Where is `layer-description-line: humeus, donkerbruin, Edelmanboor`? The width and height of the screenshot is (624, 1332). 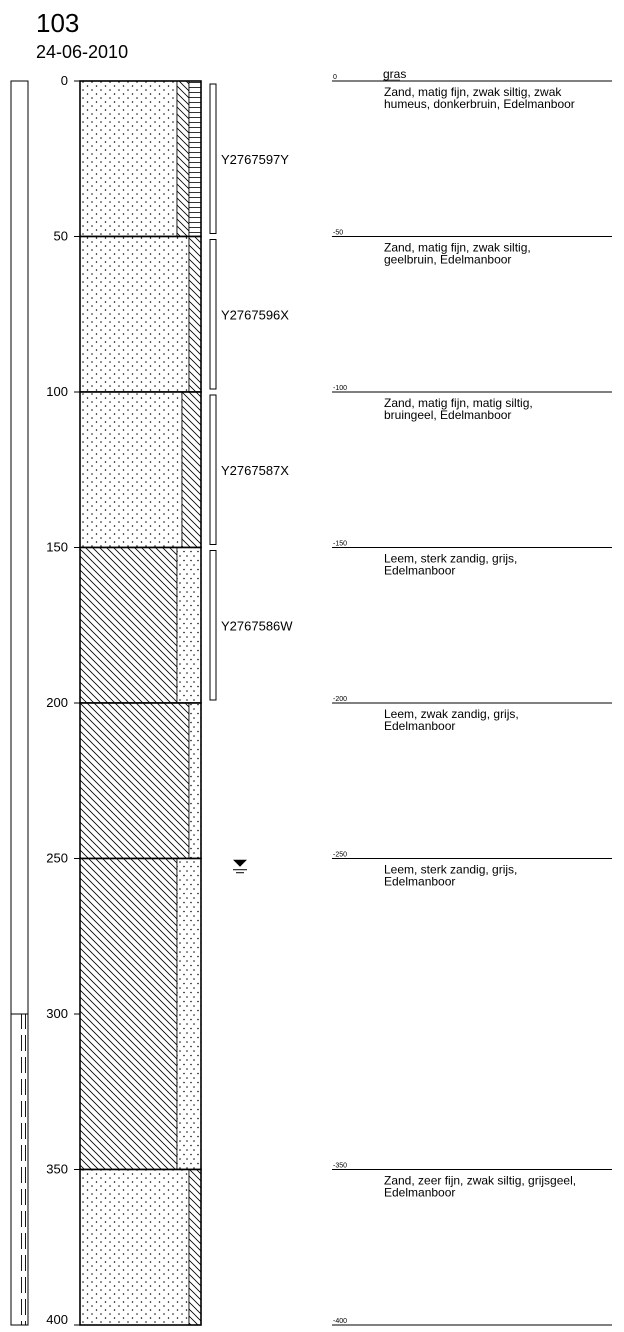 layer-description-line: humeus, donkerbruin, Edelmanboor is located at coordinates (479, 104).